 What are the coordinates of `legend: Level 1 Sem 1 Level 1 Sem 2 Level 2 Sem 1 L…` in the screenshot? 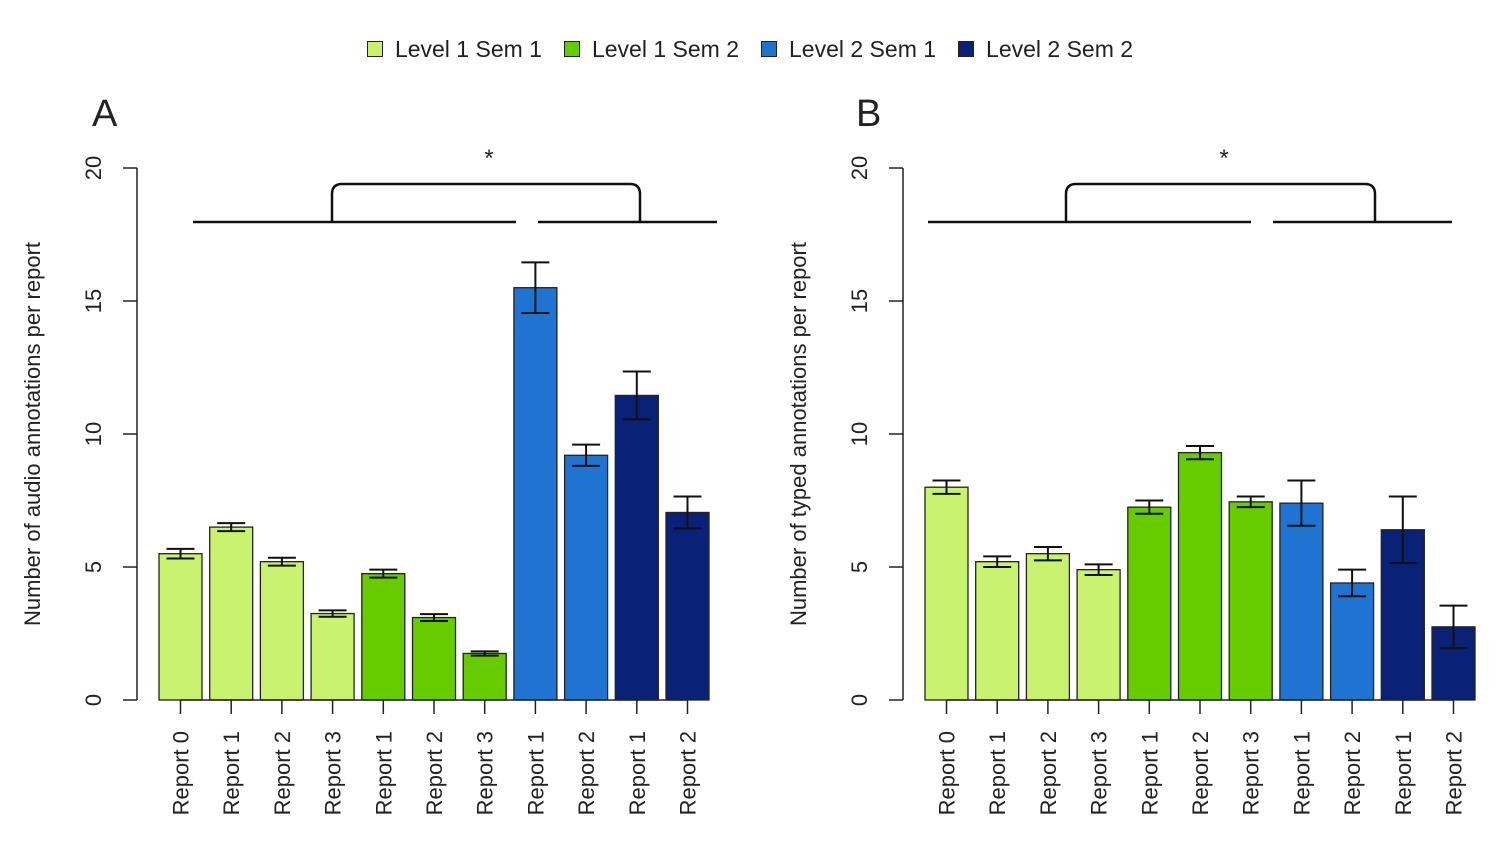 It's located at (750, 49).